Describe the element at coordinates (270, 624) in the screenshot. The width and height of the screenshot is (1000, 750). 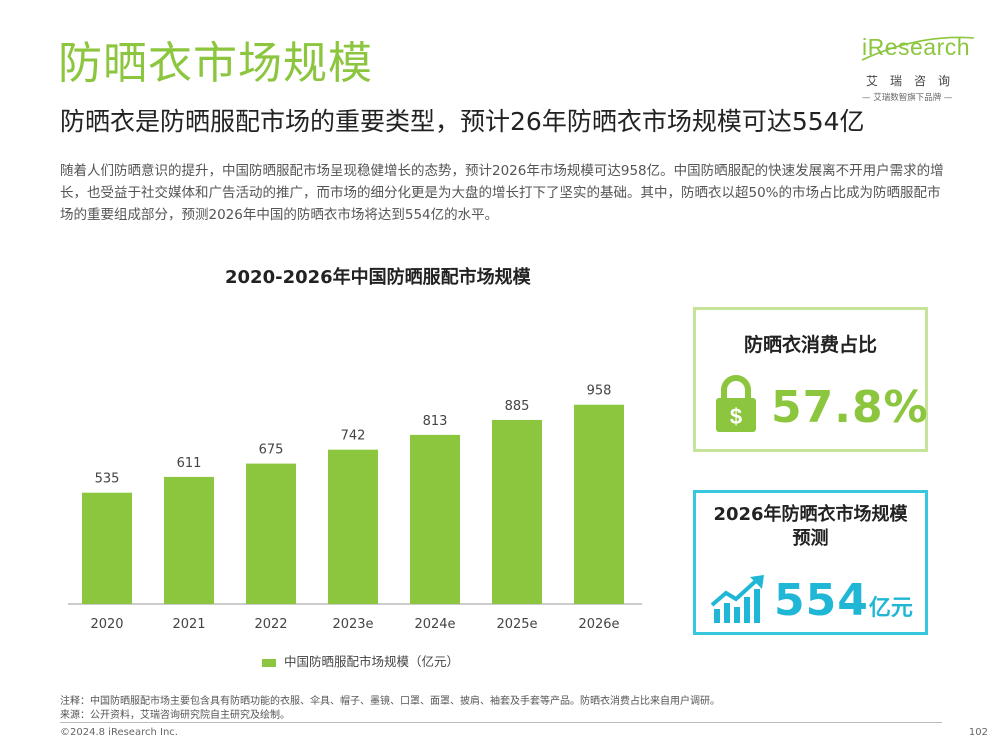
I see `category-label: 2022` at that location.